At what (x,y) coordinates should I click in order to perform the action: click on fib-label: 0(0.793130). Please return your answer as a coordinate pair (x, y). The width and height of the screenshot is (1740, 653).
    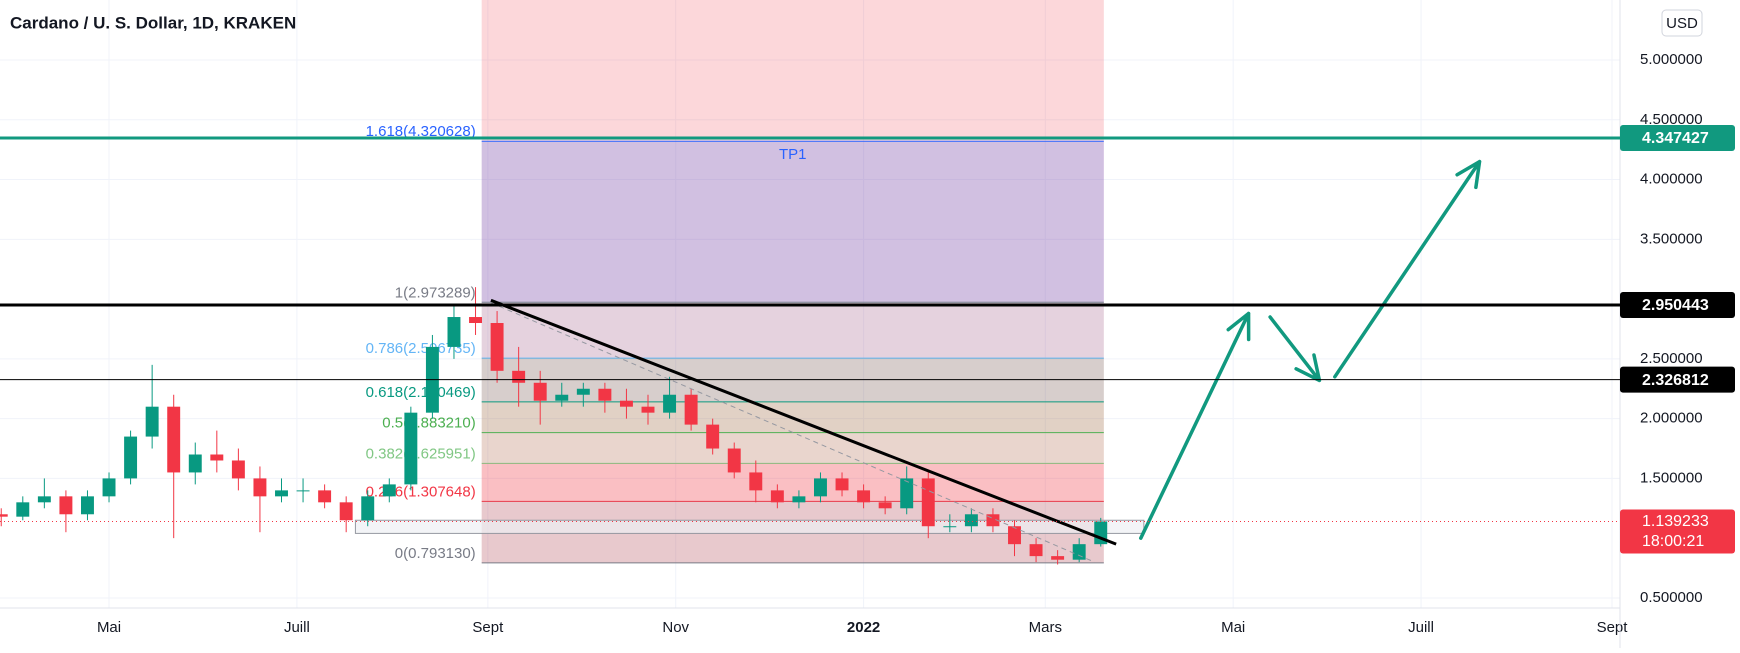
    Looking at the image, I should click on (435, 553).